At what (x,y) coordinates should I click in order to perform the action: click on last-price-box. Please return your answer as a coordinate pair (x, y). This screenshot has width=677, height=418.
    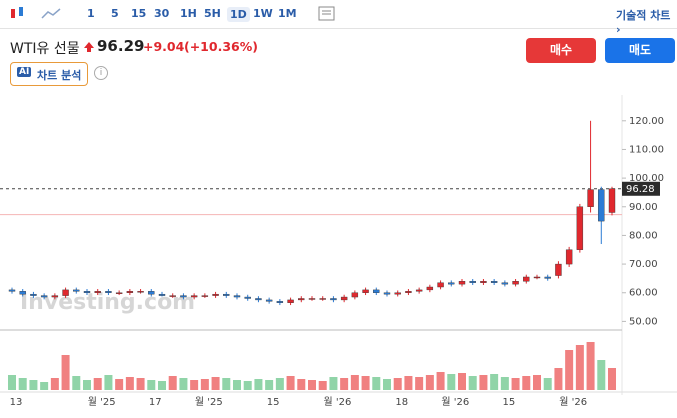
    Looking at the image, I should click on (641, 188).